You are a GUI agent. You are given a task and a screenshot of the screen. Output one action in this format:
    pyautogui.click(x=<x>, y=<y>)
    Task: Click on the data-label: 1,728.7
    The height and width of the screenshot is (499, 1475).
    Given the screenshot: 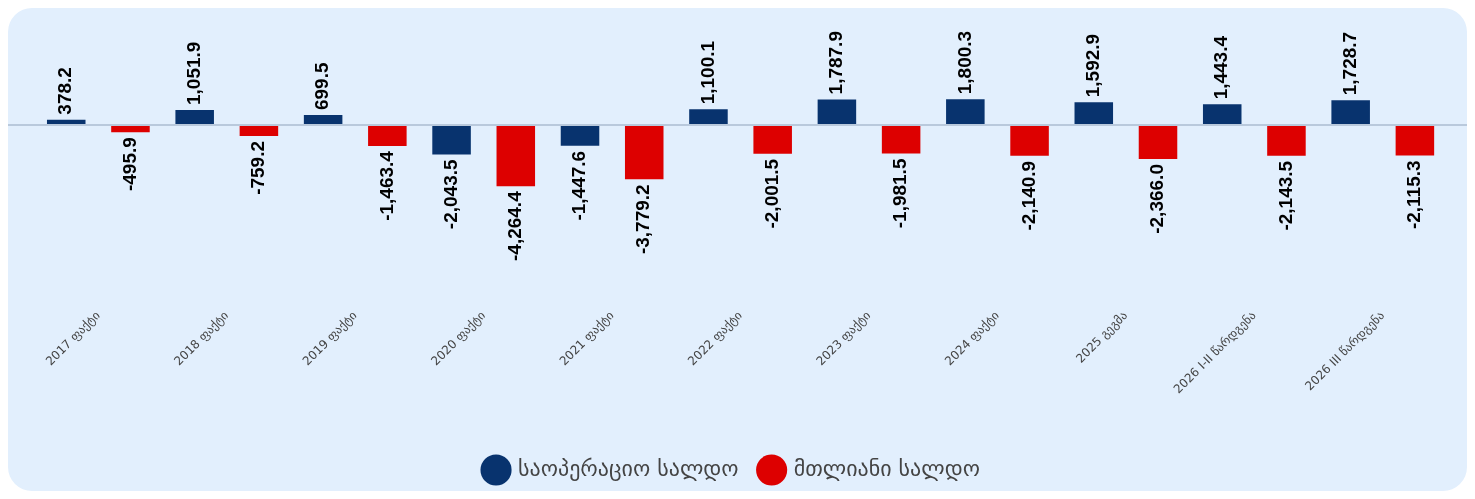 What is the action you would take?
    pyautogui.click(x=1349, y=63)
    